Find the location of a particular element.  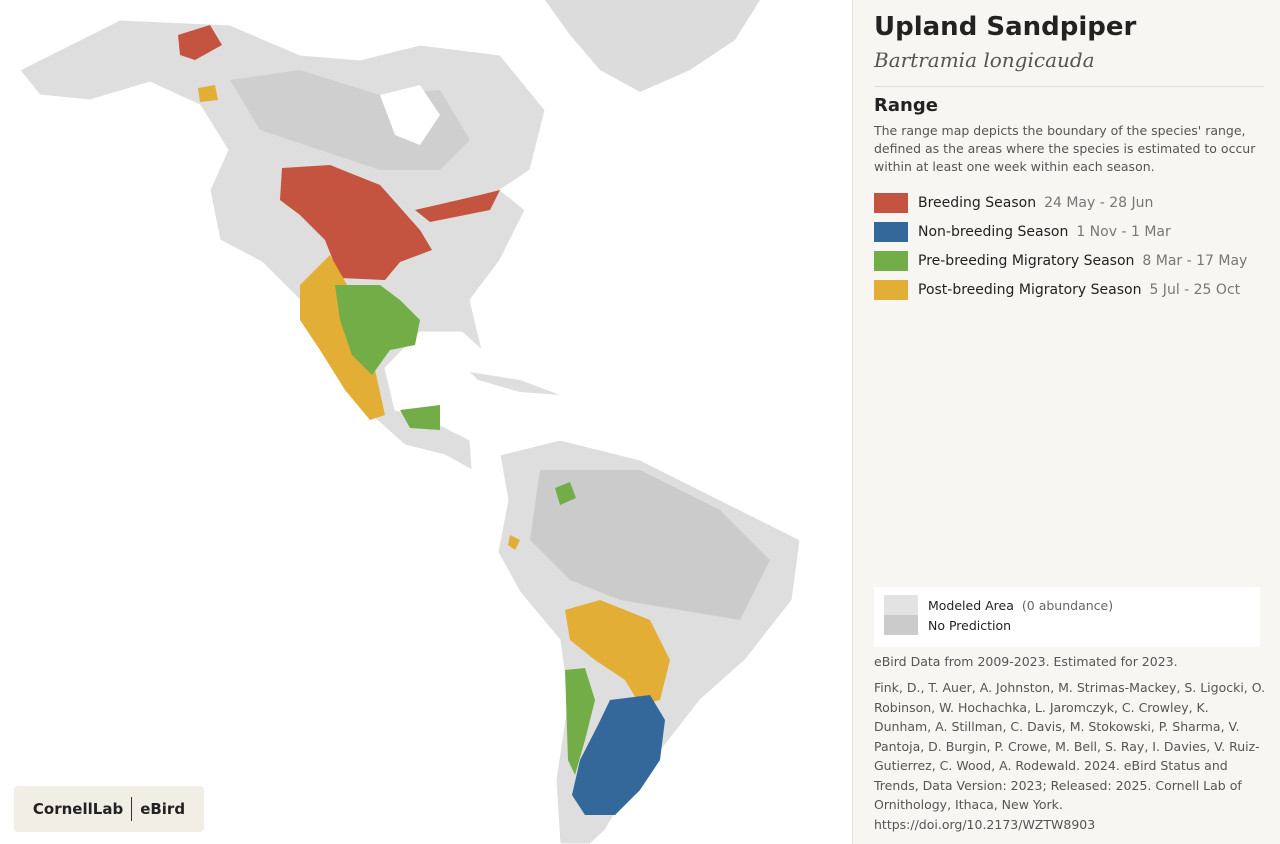

season-name: Breeding Season is located at coordinates (977, 202).